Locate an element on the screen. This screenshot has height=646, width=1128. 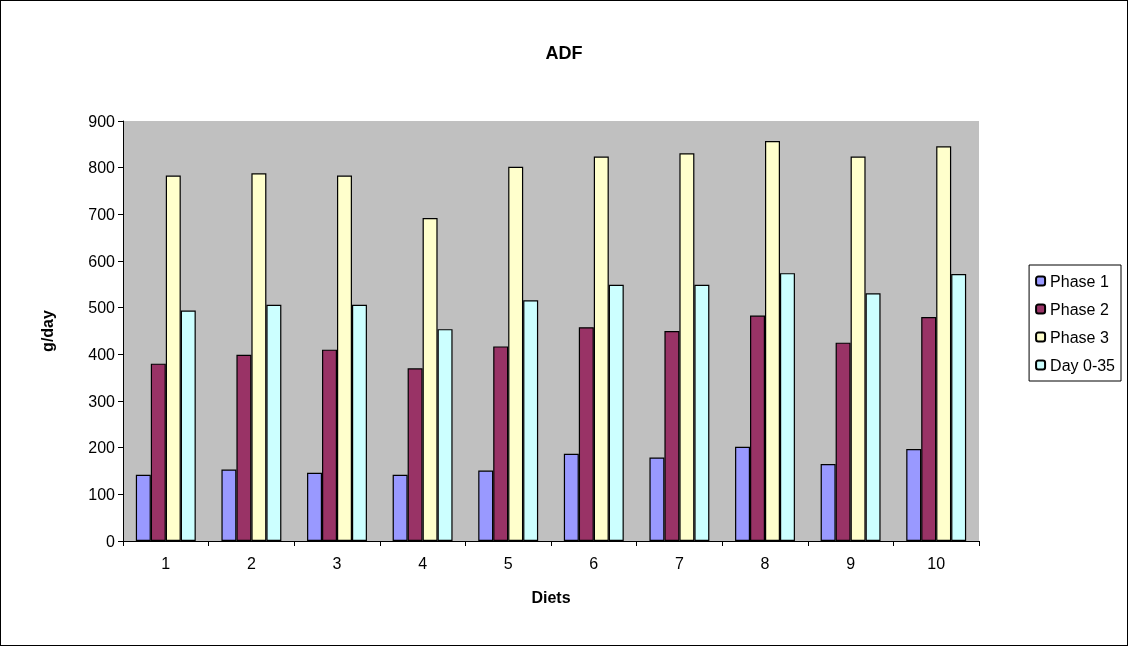
x-tick-label: 2 is located at coordinates (251, 563).